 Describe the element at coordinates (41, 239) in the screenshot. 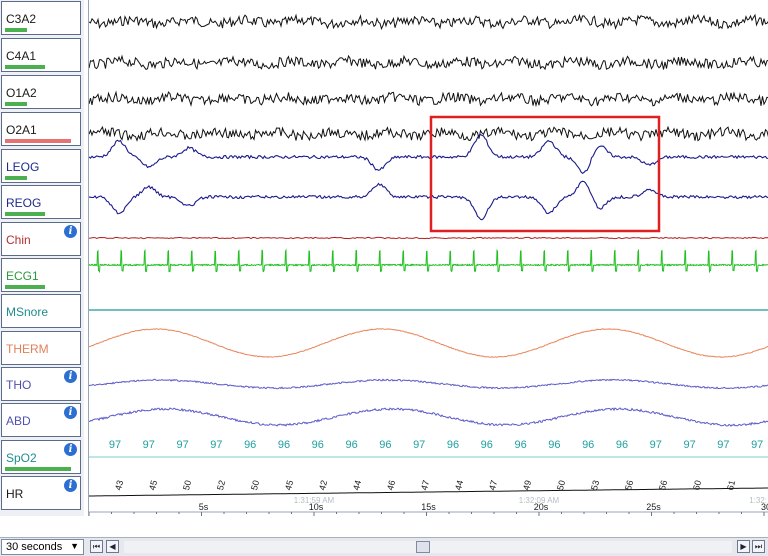

I see `channel-label-chin: Chin i` at that location.